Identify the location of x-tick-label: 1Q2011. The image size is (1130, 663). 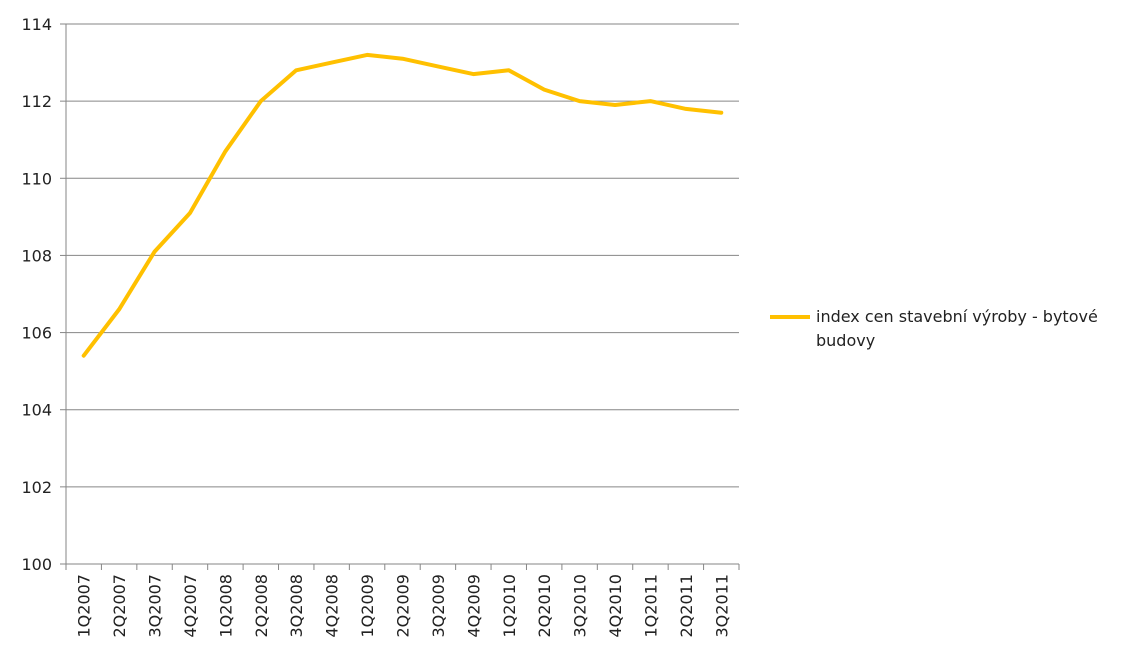
(650, 606).